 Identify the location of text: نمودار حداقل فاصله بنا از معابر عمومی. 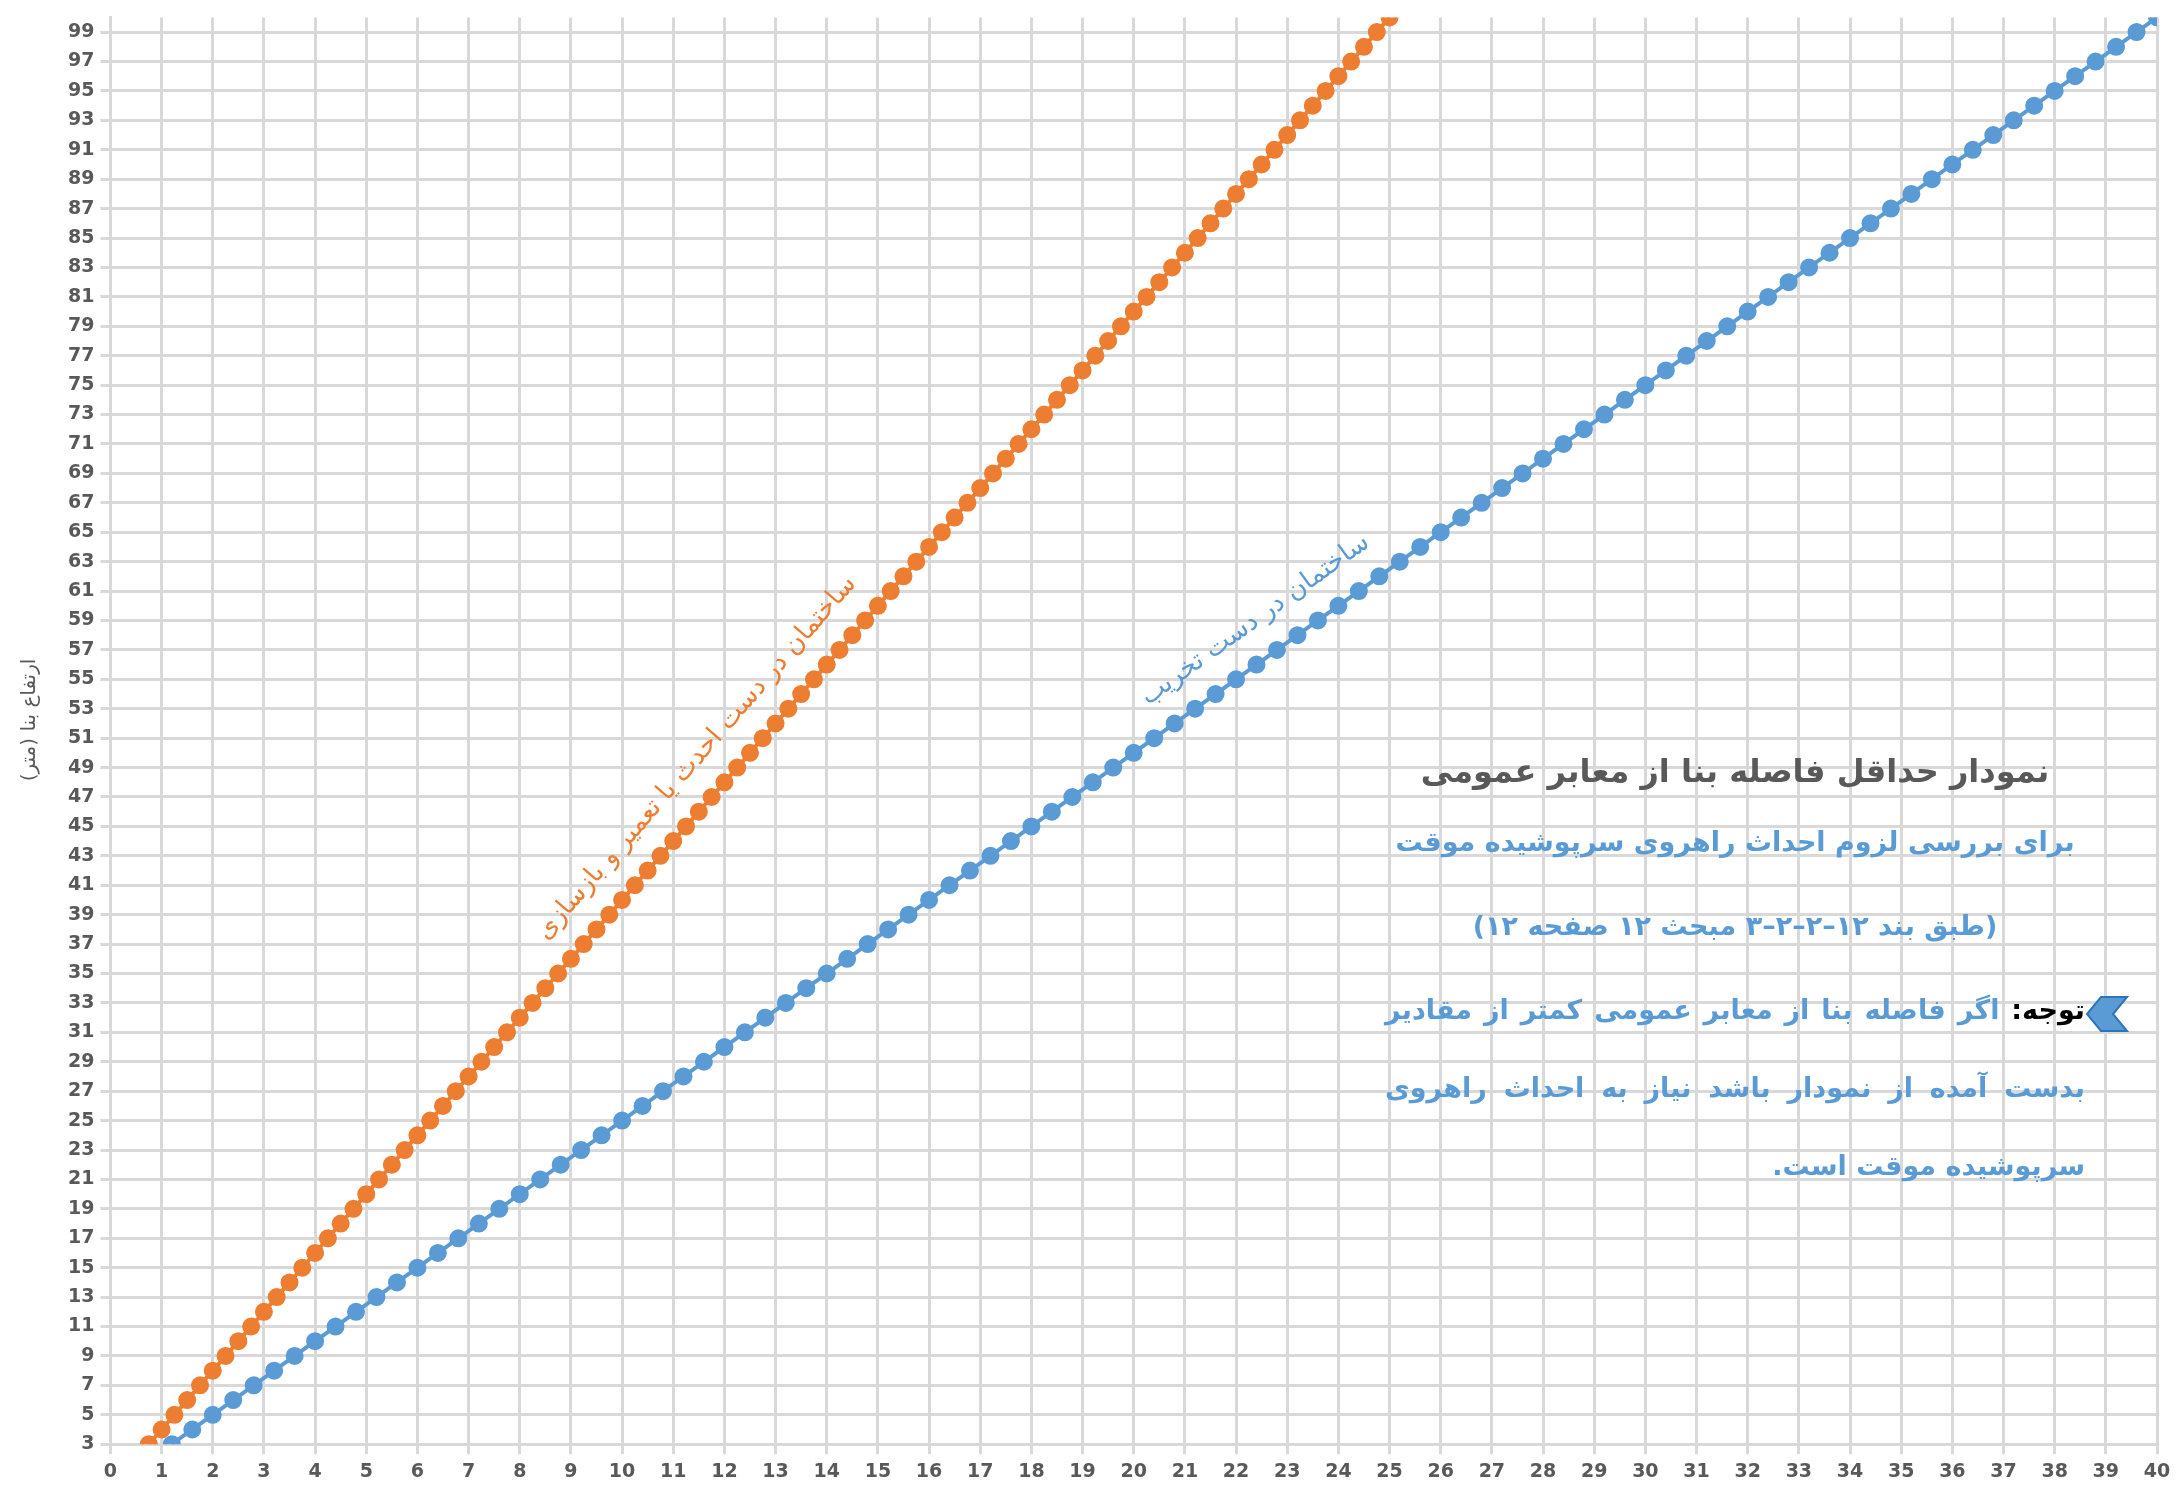
(1735, 771).